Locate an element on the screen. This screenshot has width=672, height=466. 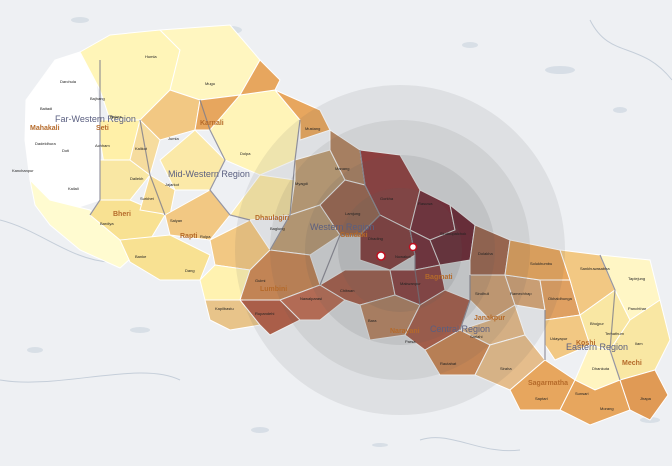
district-kapilbastu is located at coordinates (232, 315).